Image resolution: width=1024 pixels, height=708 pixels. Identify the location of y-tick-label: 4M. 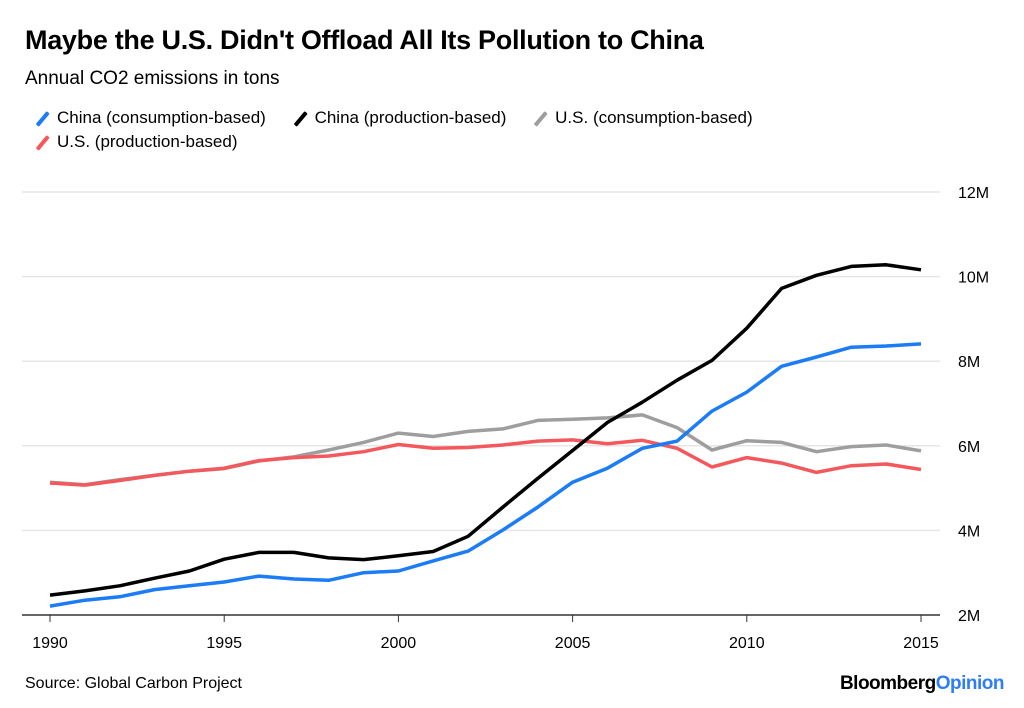
(969, 531).